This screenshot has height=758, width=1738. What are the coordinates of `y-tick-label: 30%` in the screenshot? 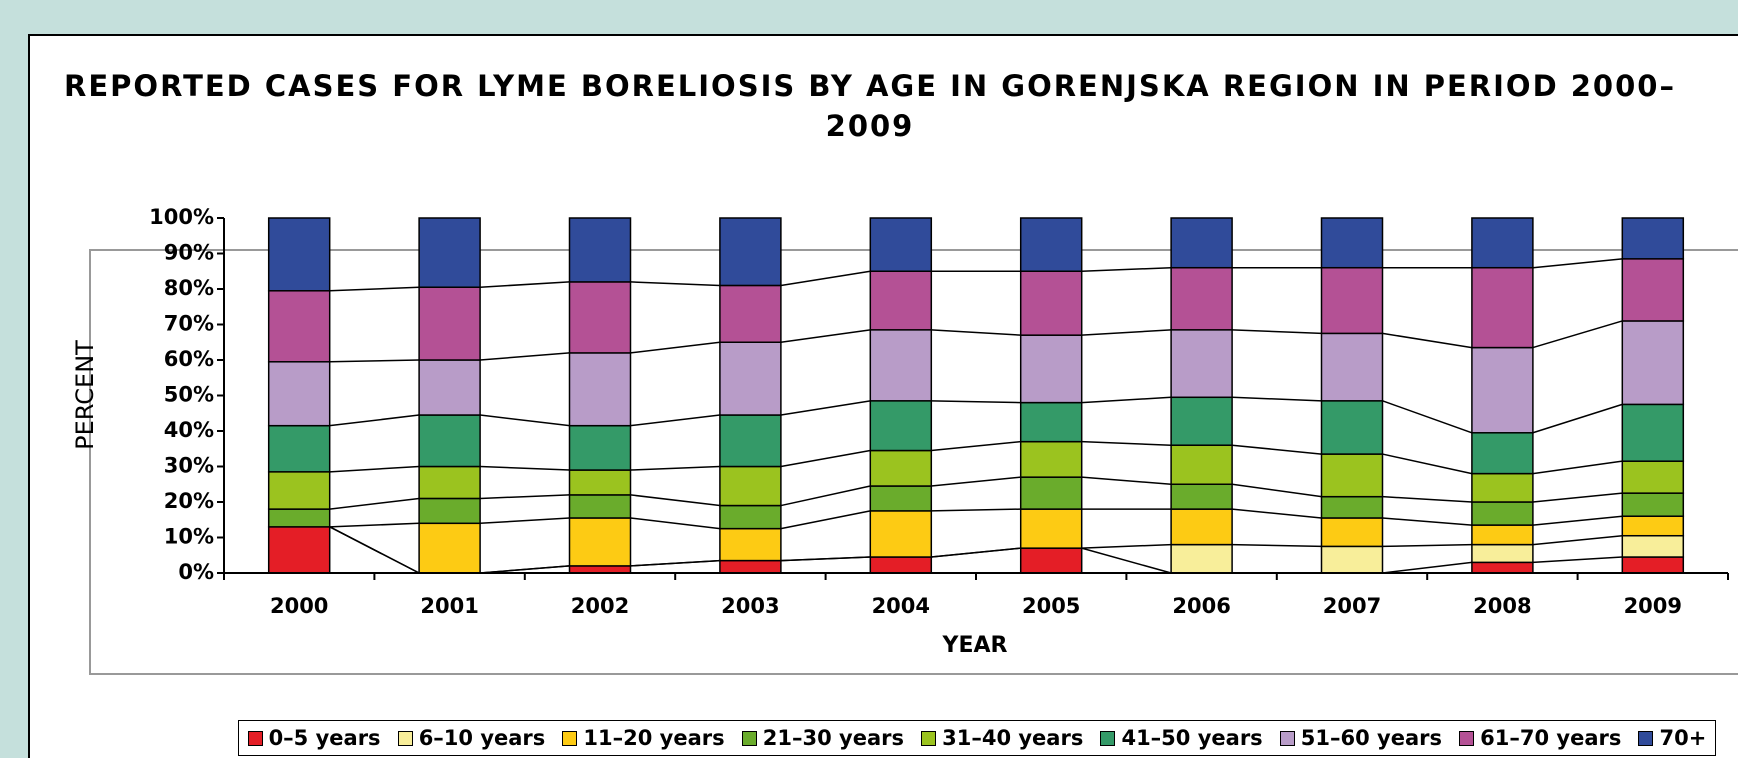 It's located at (189, 466).